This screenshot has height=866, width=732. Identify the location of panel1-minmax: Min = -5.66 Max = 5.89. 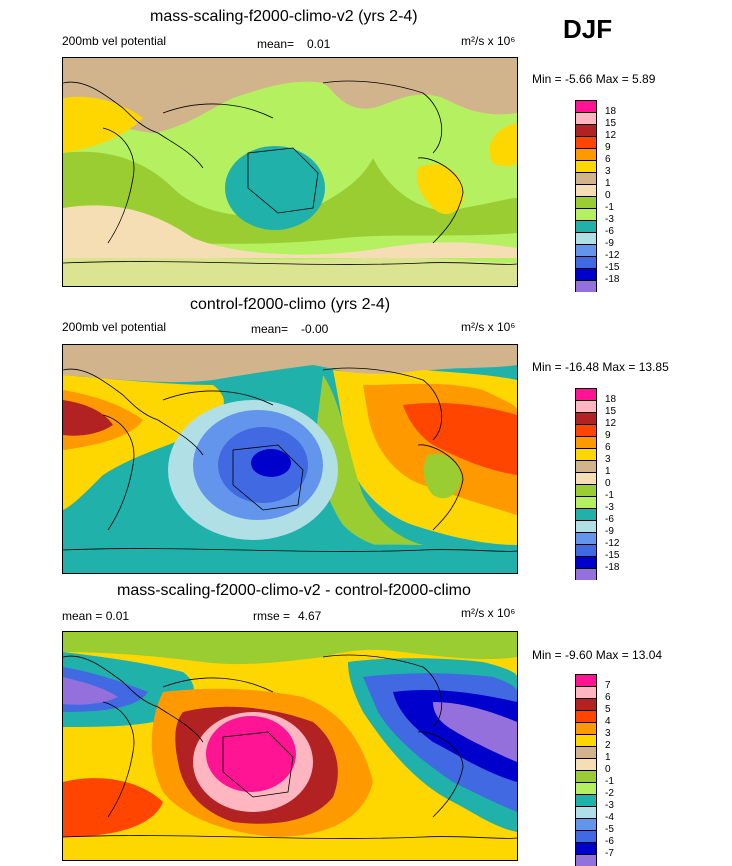
(594, 79).